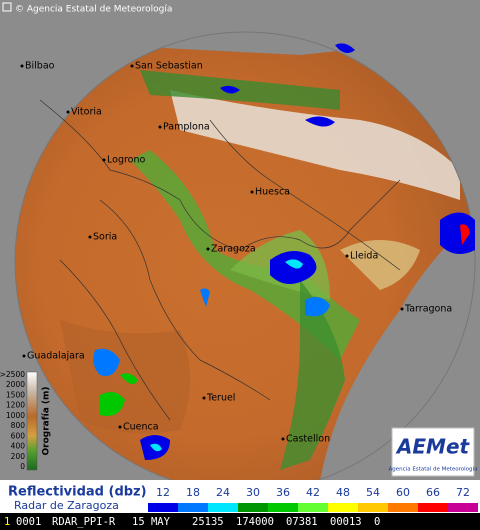 This screenshot has height=530, width=480. I want to click on scale-value: 12, so click(163, 492).